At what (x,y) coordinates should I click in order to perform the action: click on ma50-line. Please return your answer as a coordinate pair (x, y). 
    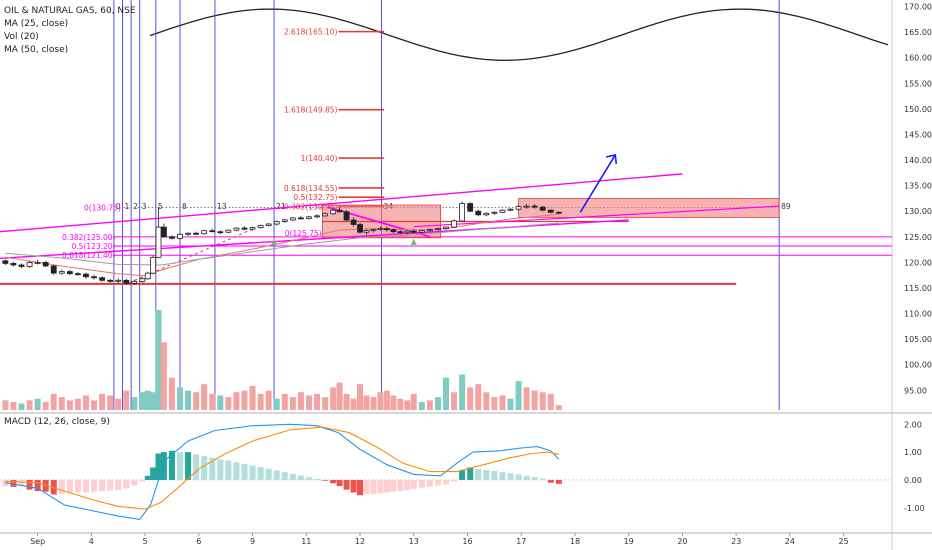
    Looking at the image, I should click on (282, 244).